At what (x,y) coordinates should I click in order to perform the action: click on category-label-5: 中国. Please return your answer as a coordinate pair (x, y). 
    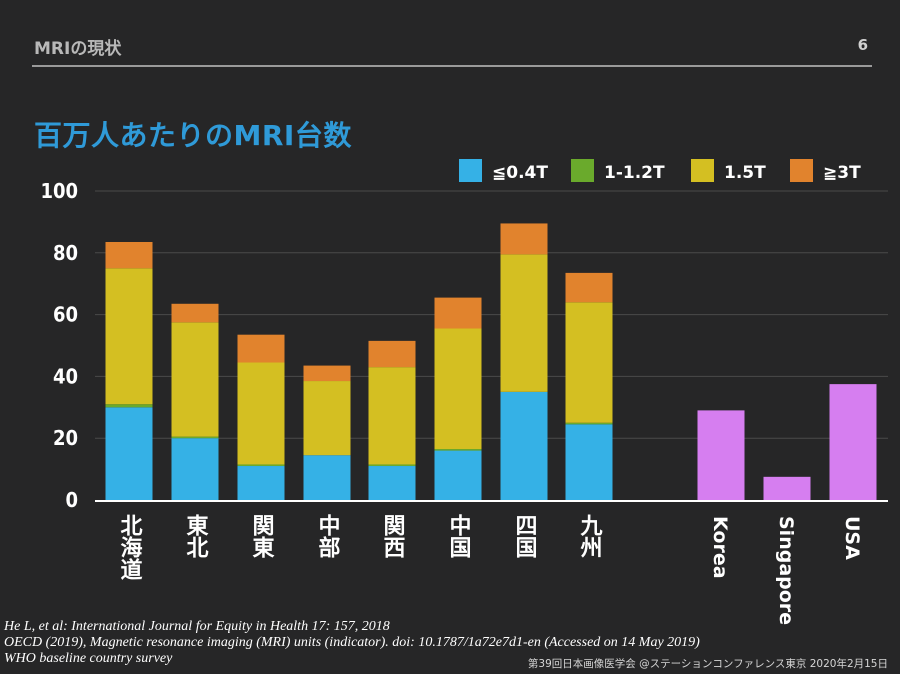
    Looking at the image, I should click on (458, 536).